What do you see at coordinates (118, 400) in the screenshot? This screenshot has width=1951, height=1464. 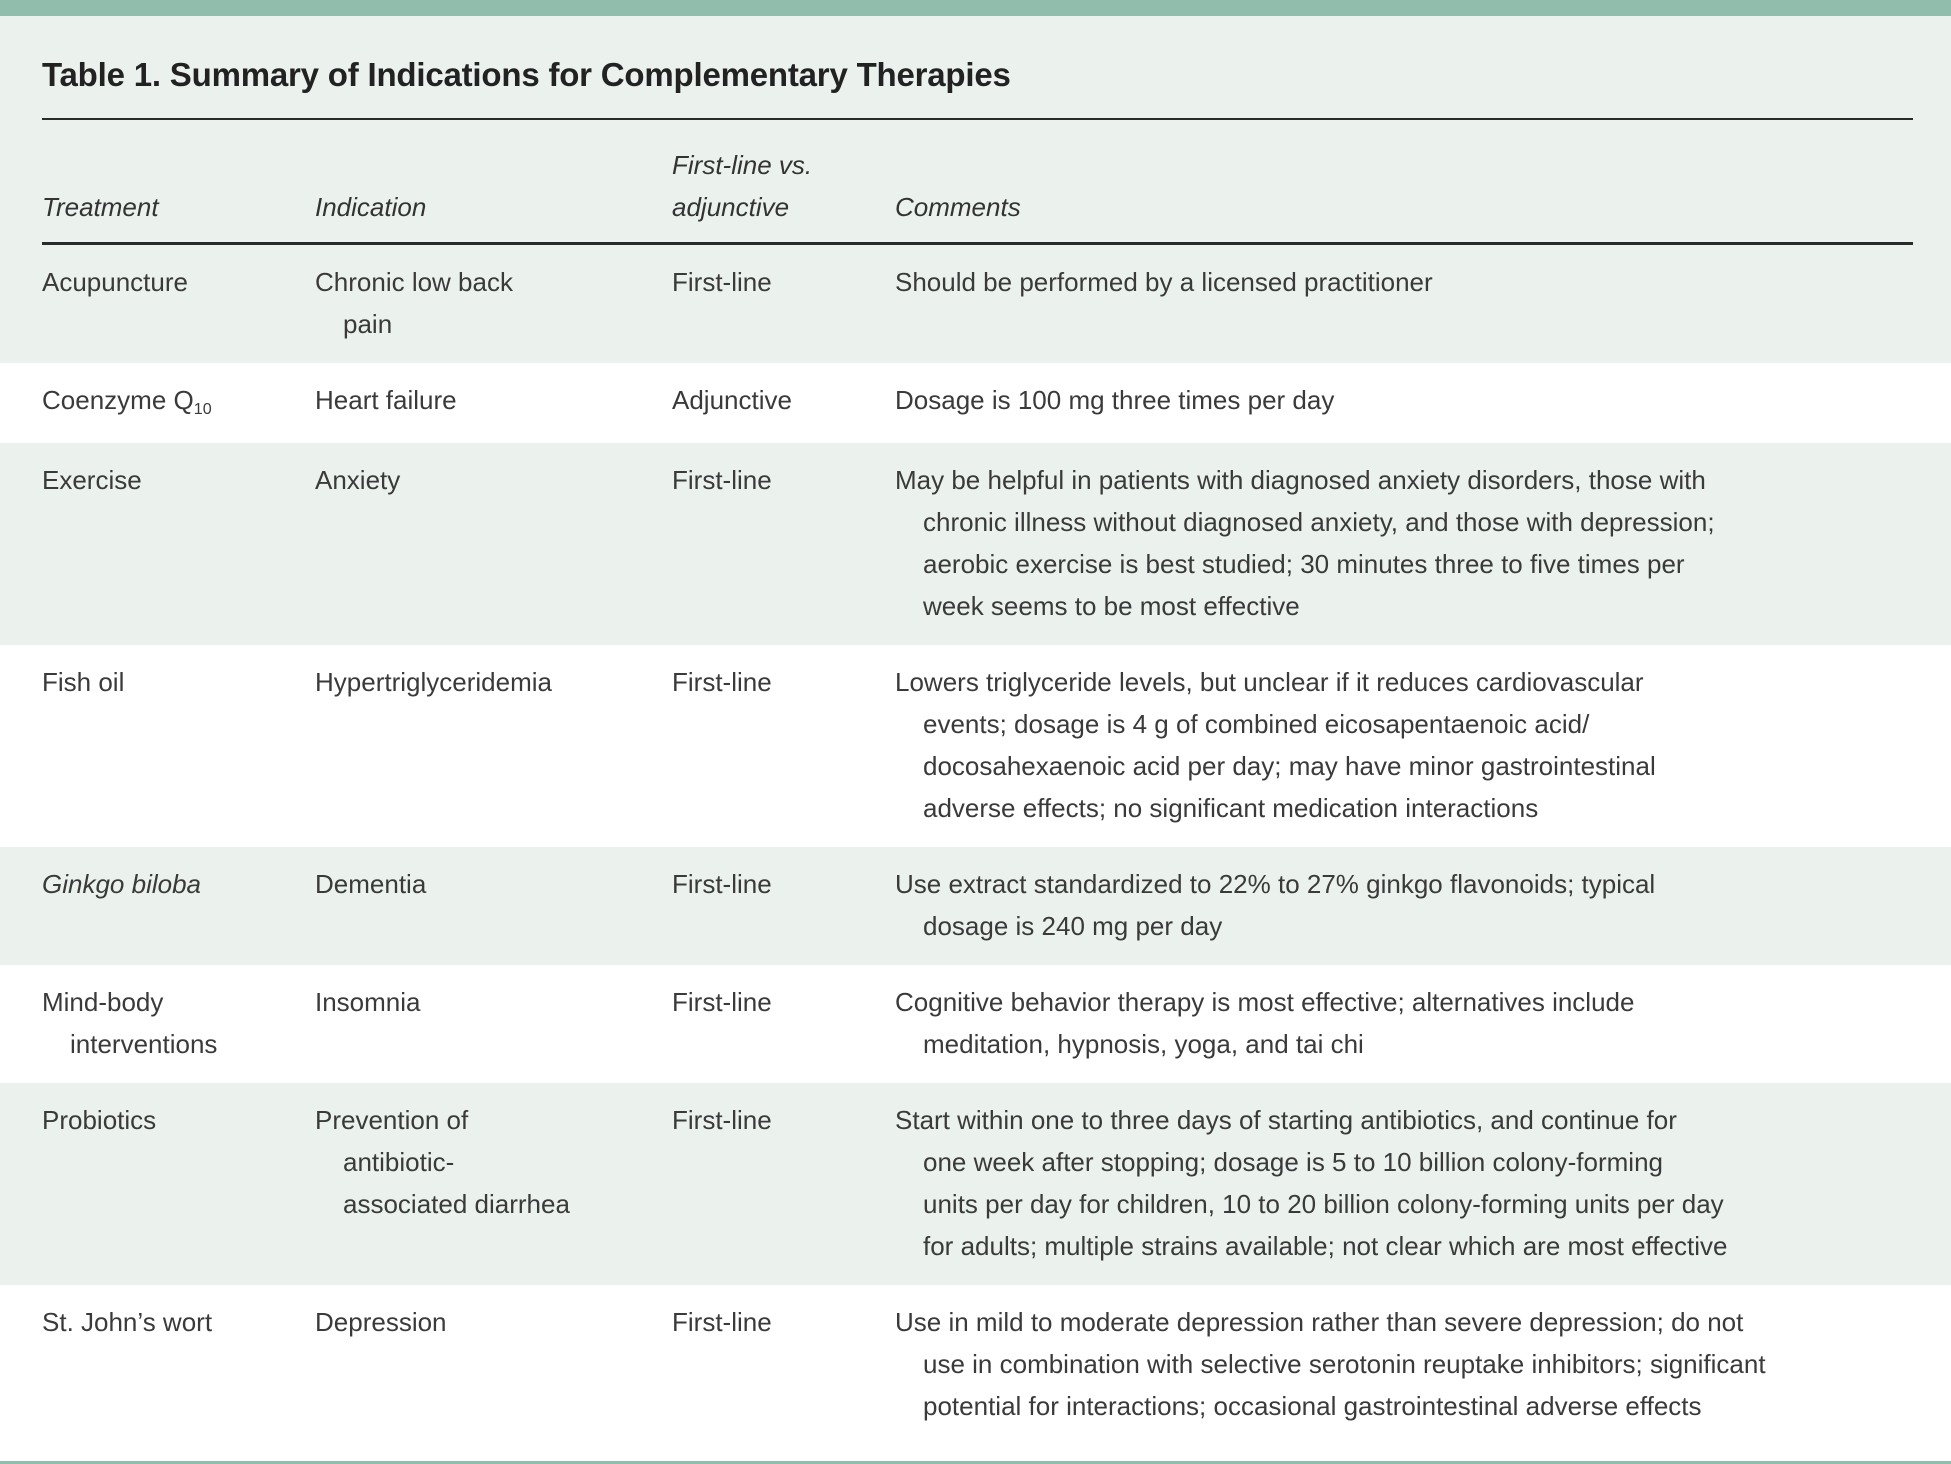 I see `treatment-text: Coenzyme Q` at bounding box center [118, 400].